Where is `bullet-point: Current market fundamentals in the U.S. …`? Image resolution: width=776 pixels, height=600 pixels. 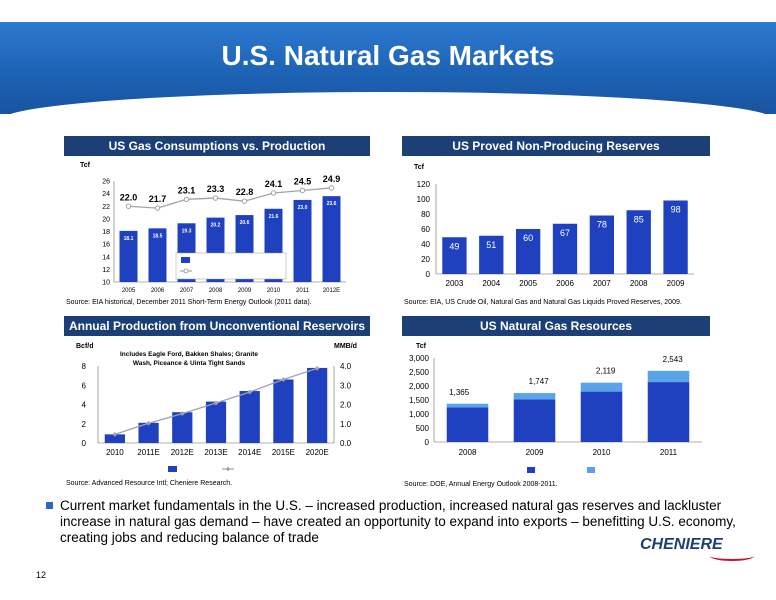 bullet-point: Current market fundamentals in the U.S. … is located at coordinates (398, 522).